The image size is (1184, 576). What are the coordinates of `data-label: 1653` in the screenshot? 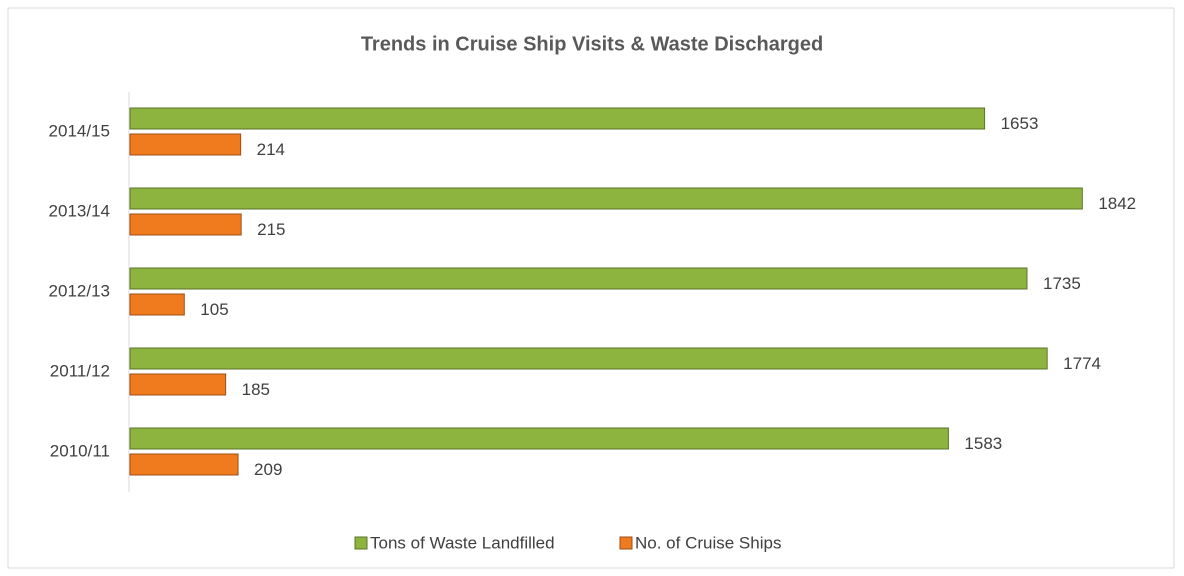 It's located at (1020, 123).